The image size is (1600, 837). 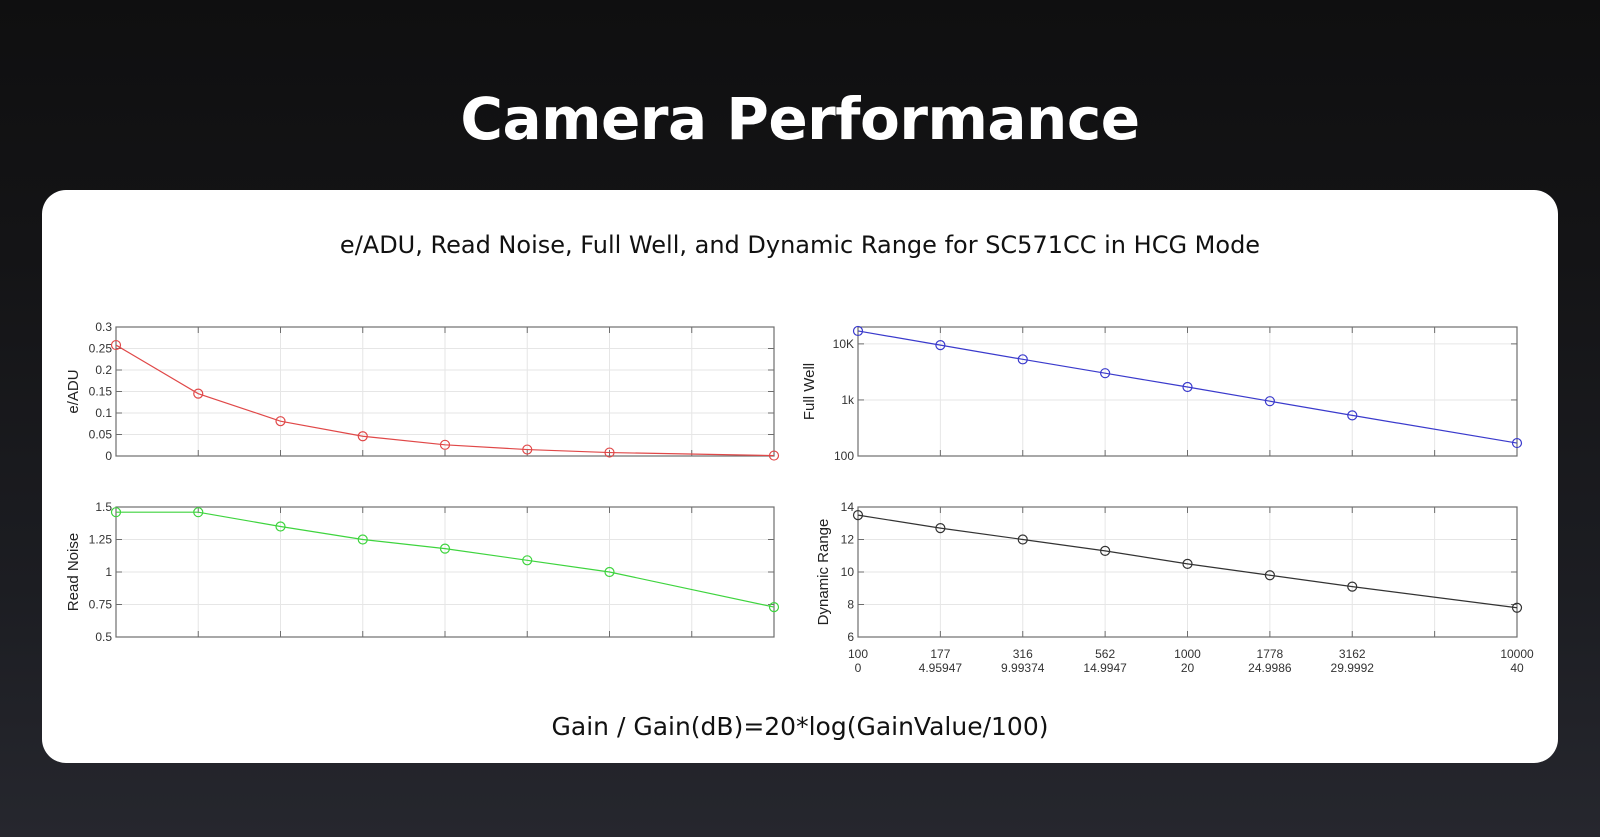 What do you see at coordinates (941, 668) in the screenshot?
I see `x-tick-db-label: 4.95947` at bounding box center [941, 668].